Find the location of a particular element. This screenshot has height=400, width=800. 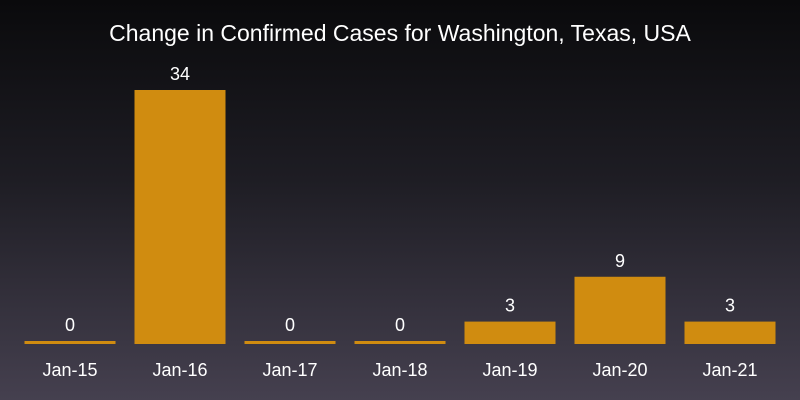

x-tick-label-jan-15: Jan-15 is located at coordinates (69, 370).